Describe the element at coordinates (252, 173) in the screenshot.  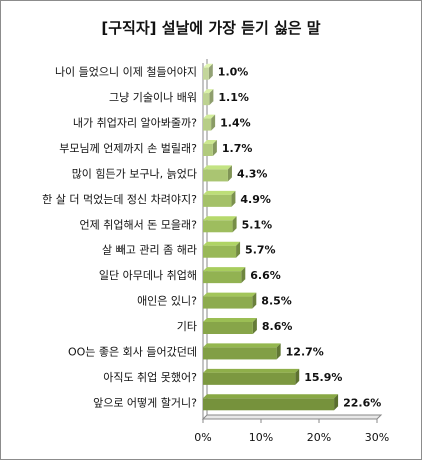
I see `data-label: 4.3%` at that location.